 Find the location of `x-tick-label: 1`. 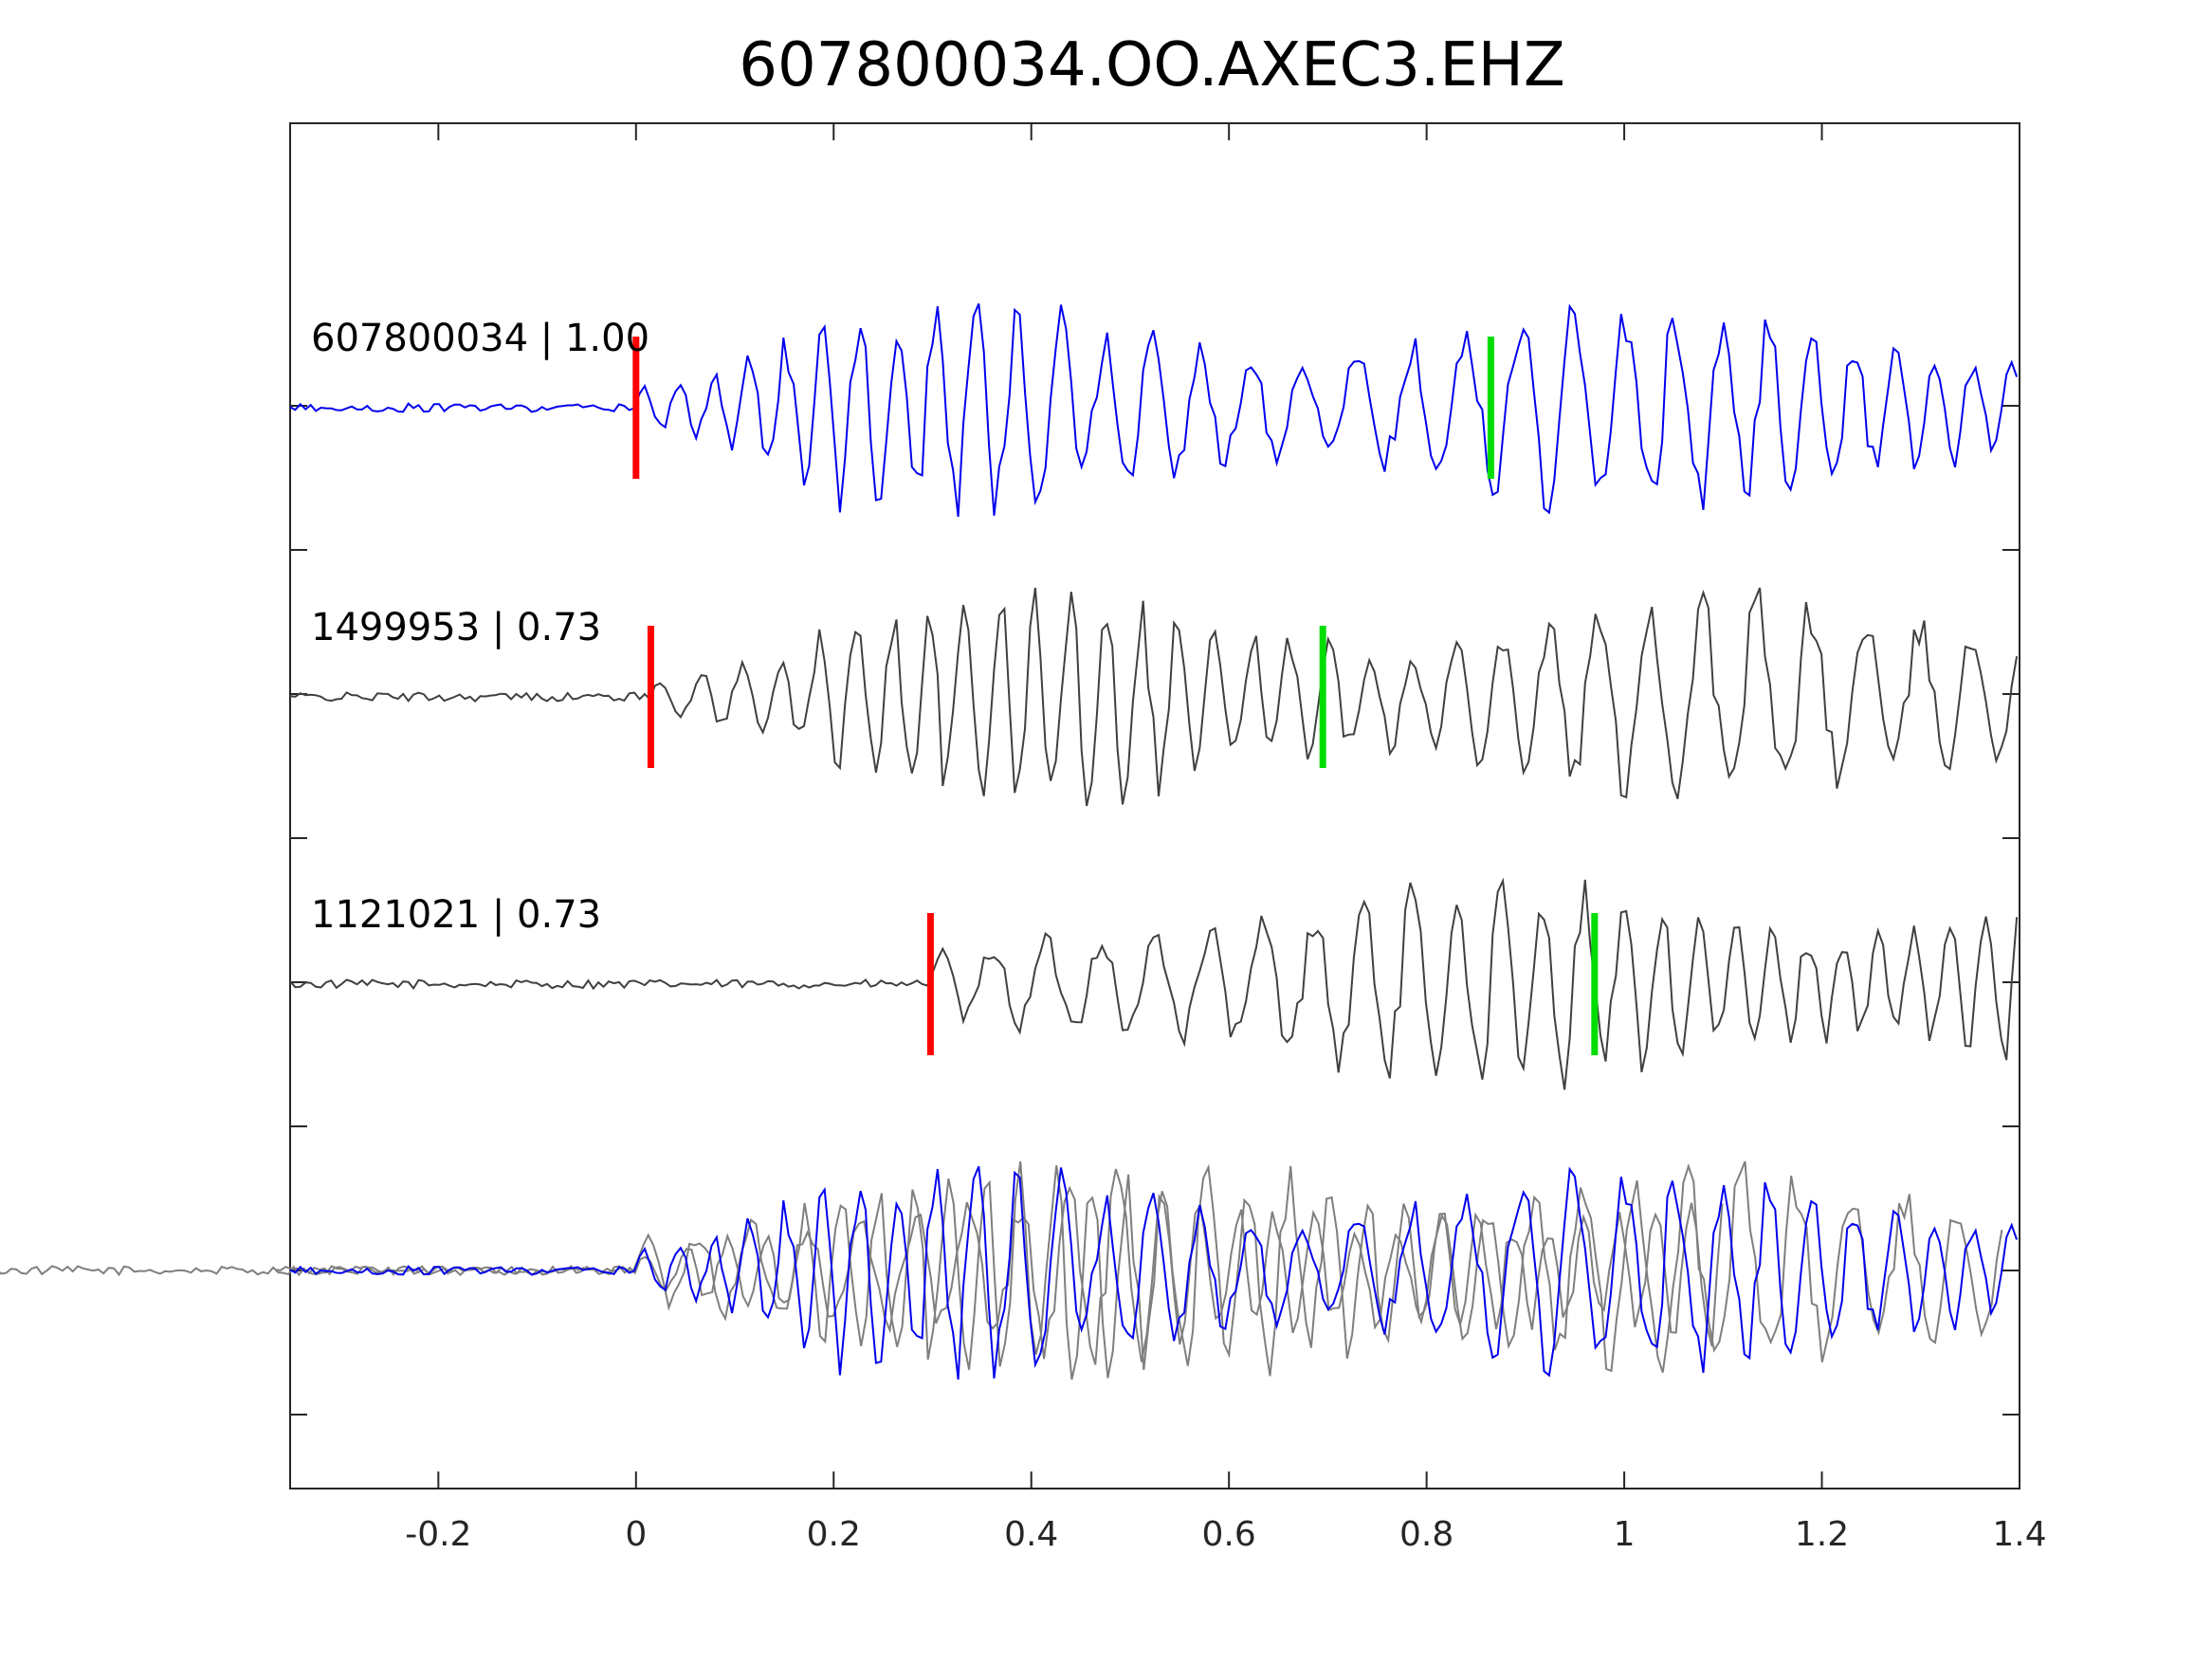

x-tick-label: 1 is located at coordinates (1625, 1534).